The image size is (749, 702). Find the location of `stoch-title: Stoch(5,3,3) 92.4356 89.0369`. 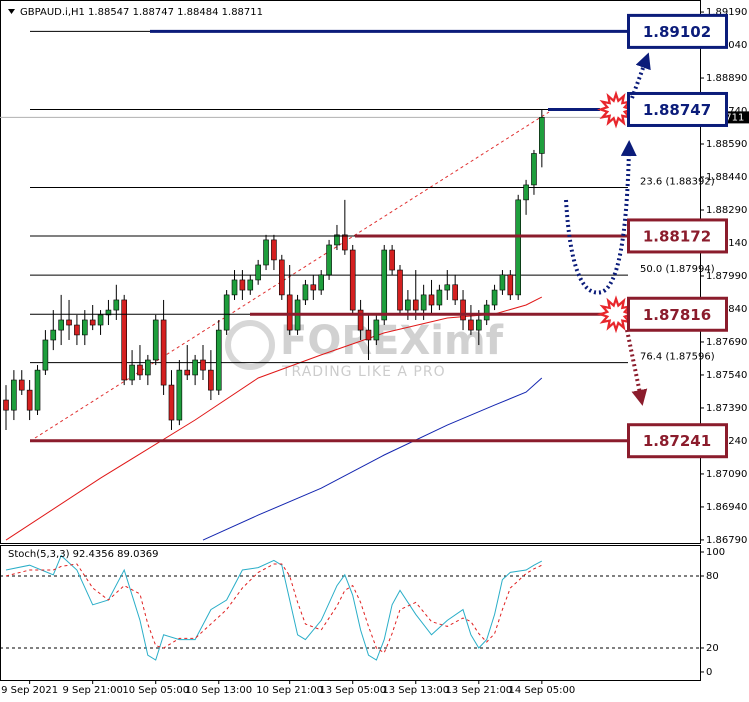

stoch-title: Stoch(5,3,3) 92.4356 89.0369 is located at coordinates (83, 554).